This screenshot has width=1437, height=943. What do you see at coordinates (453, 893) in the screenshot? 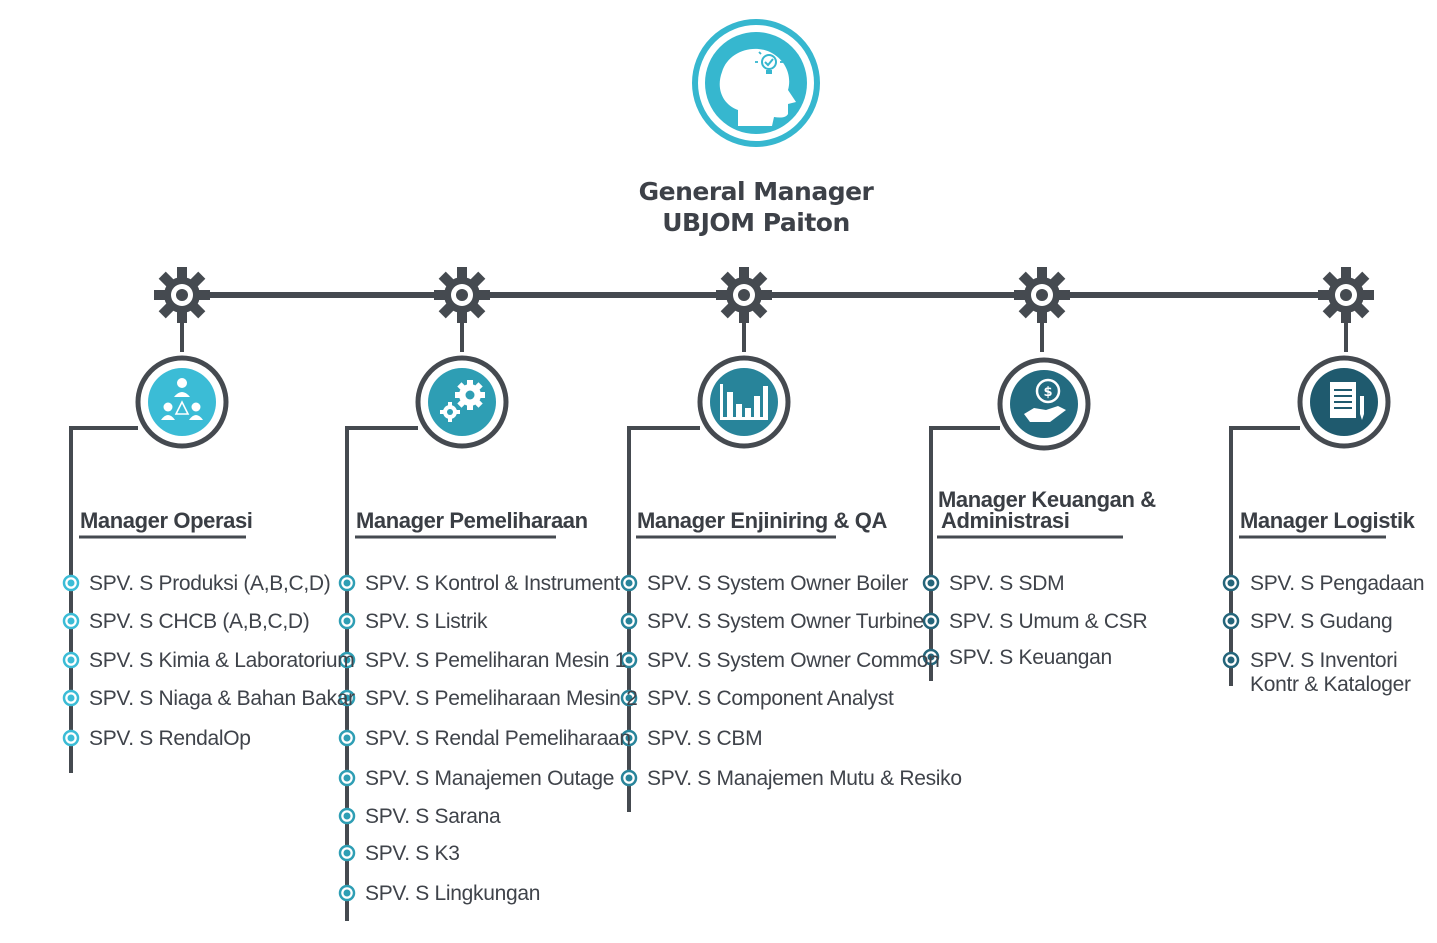
I see `list-item: SPV. S Lingkungan` at bounding box center [453, 893].